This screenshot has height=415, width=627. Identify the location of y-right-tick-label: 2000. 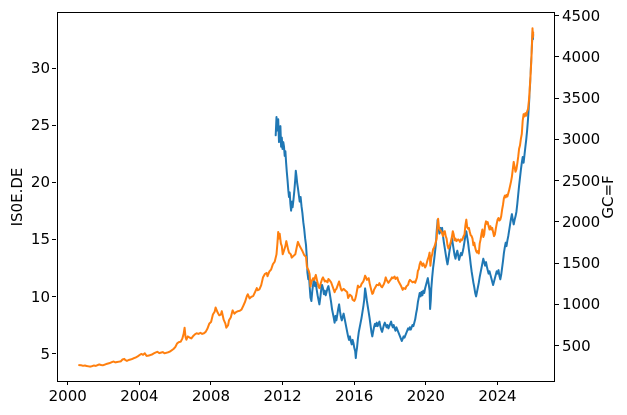
(581, 221).